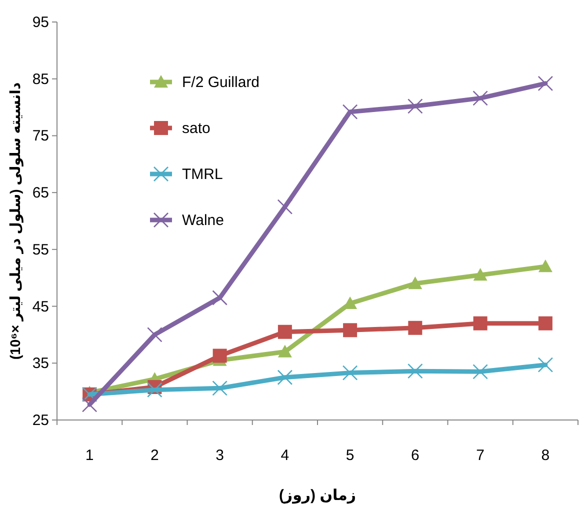 This screenshot has width=585, height=508. I want to click on x-tick-label: 8, so click(545, 455).